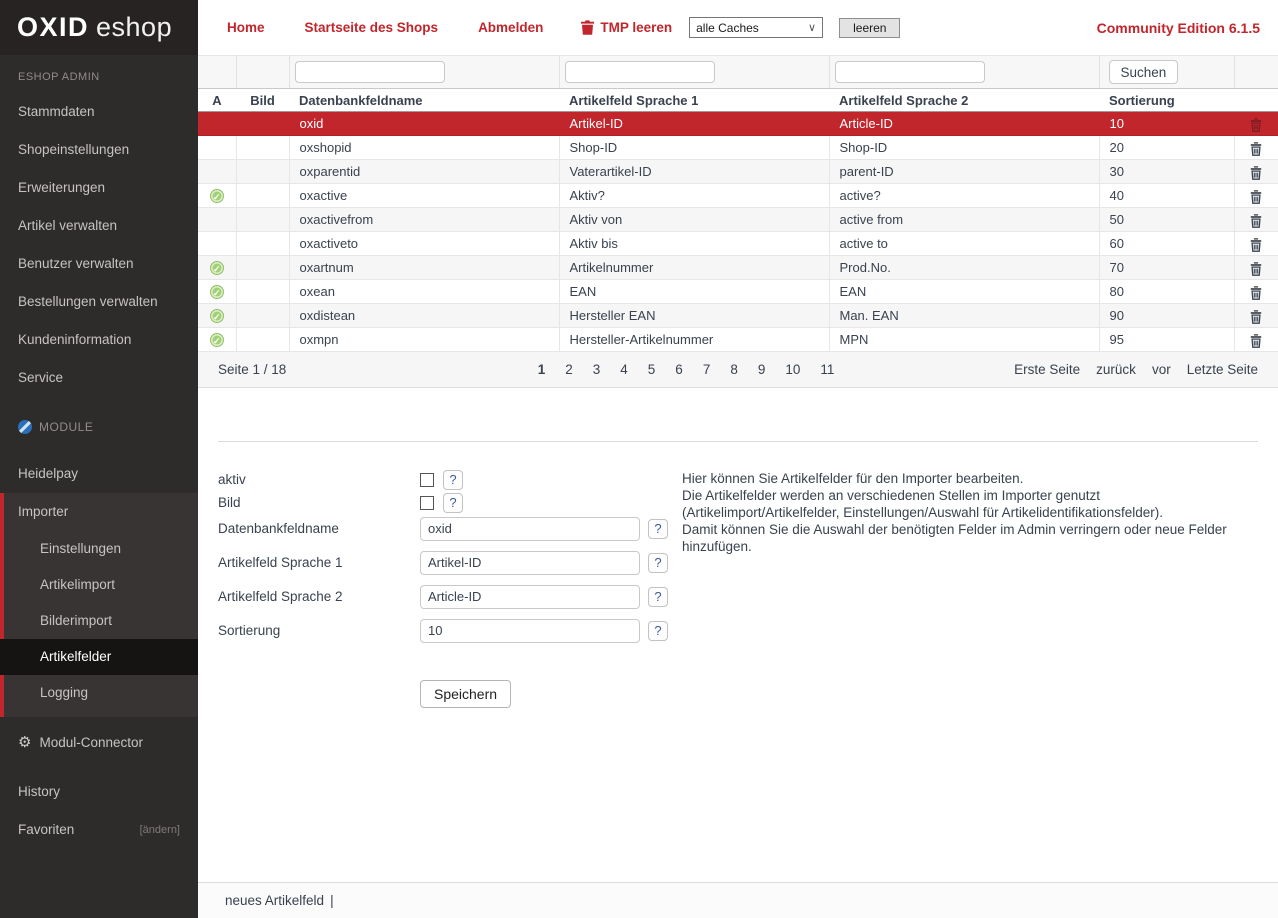 The width and height of the screenshot is (1278, 918). I want to click on sidebar-item-history: History, so click(39, 791).